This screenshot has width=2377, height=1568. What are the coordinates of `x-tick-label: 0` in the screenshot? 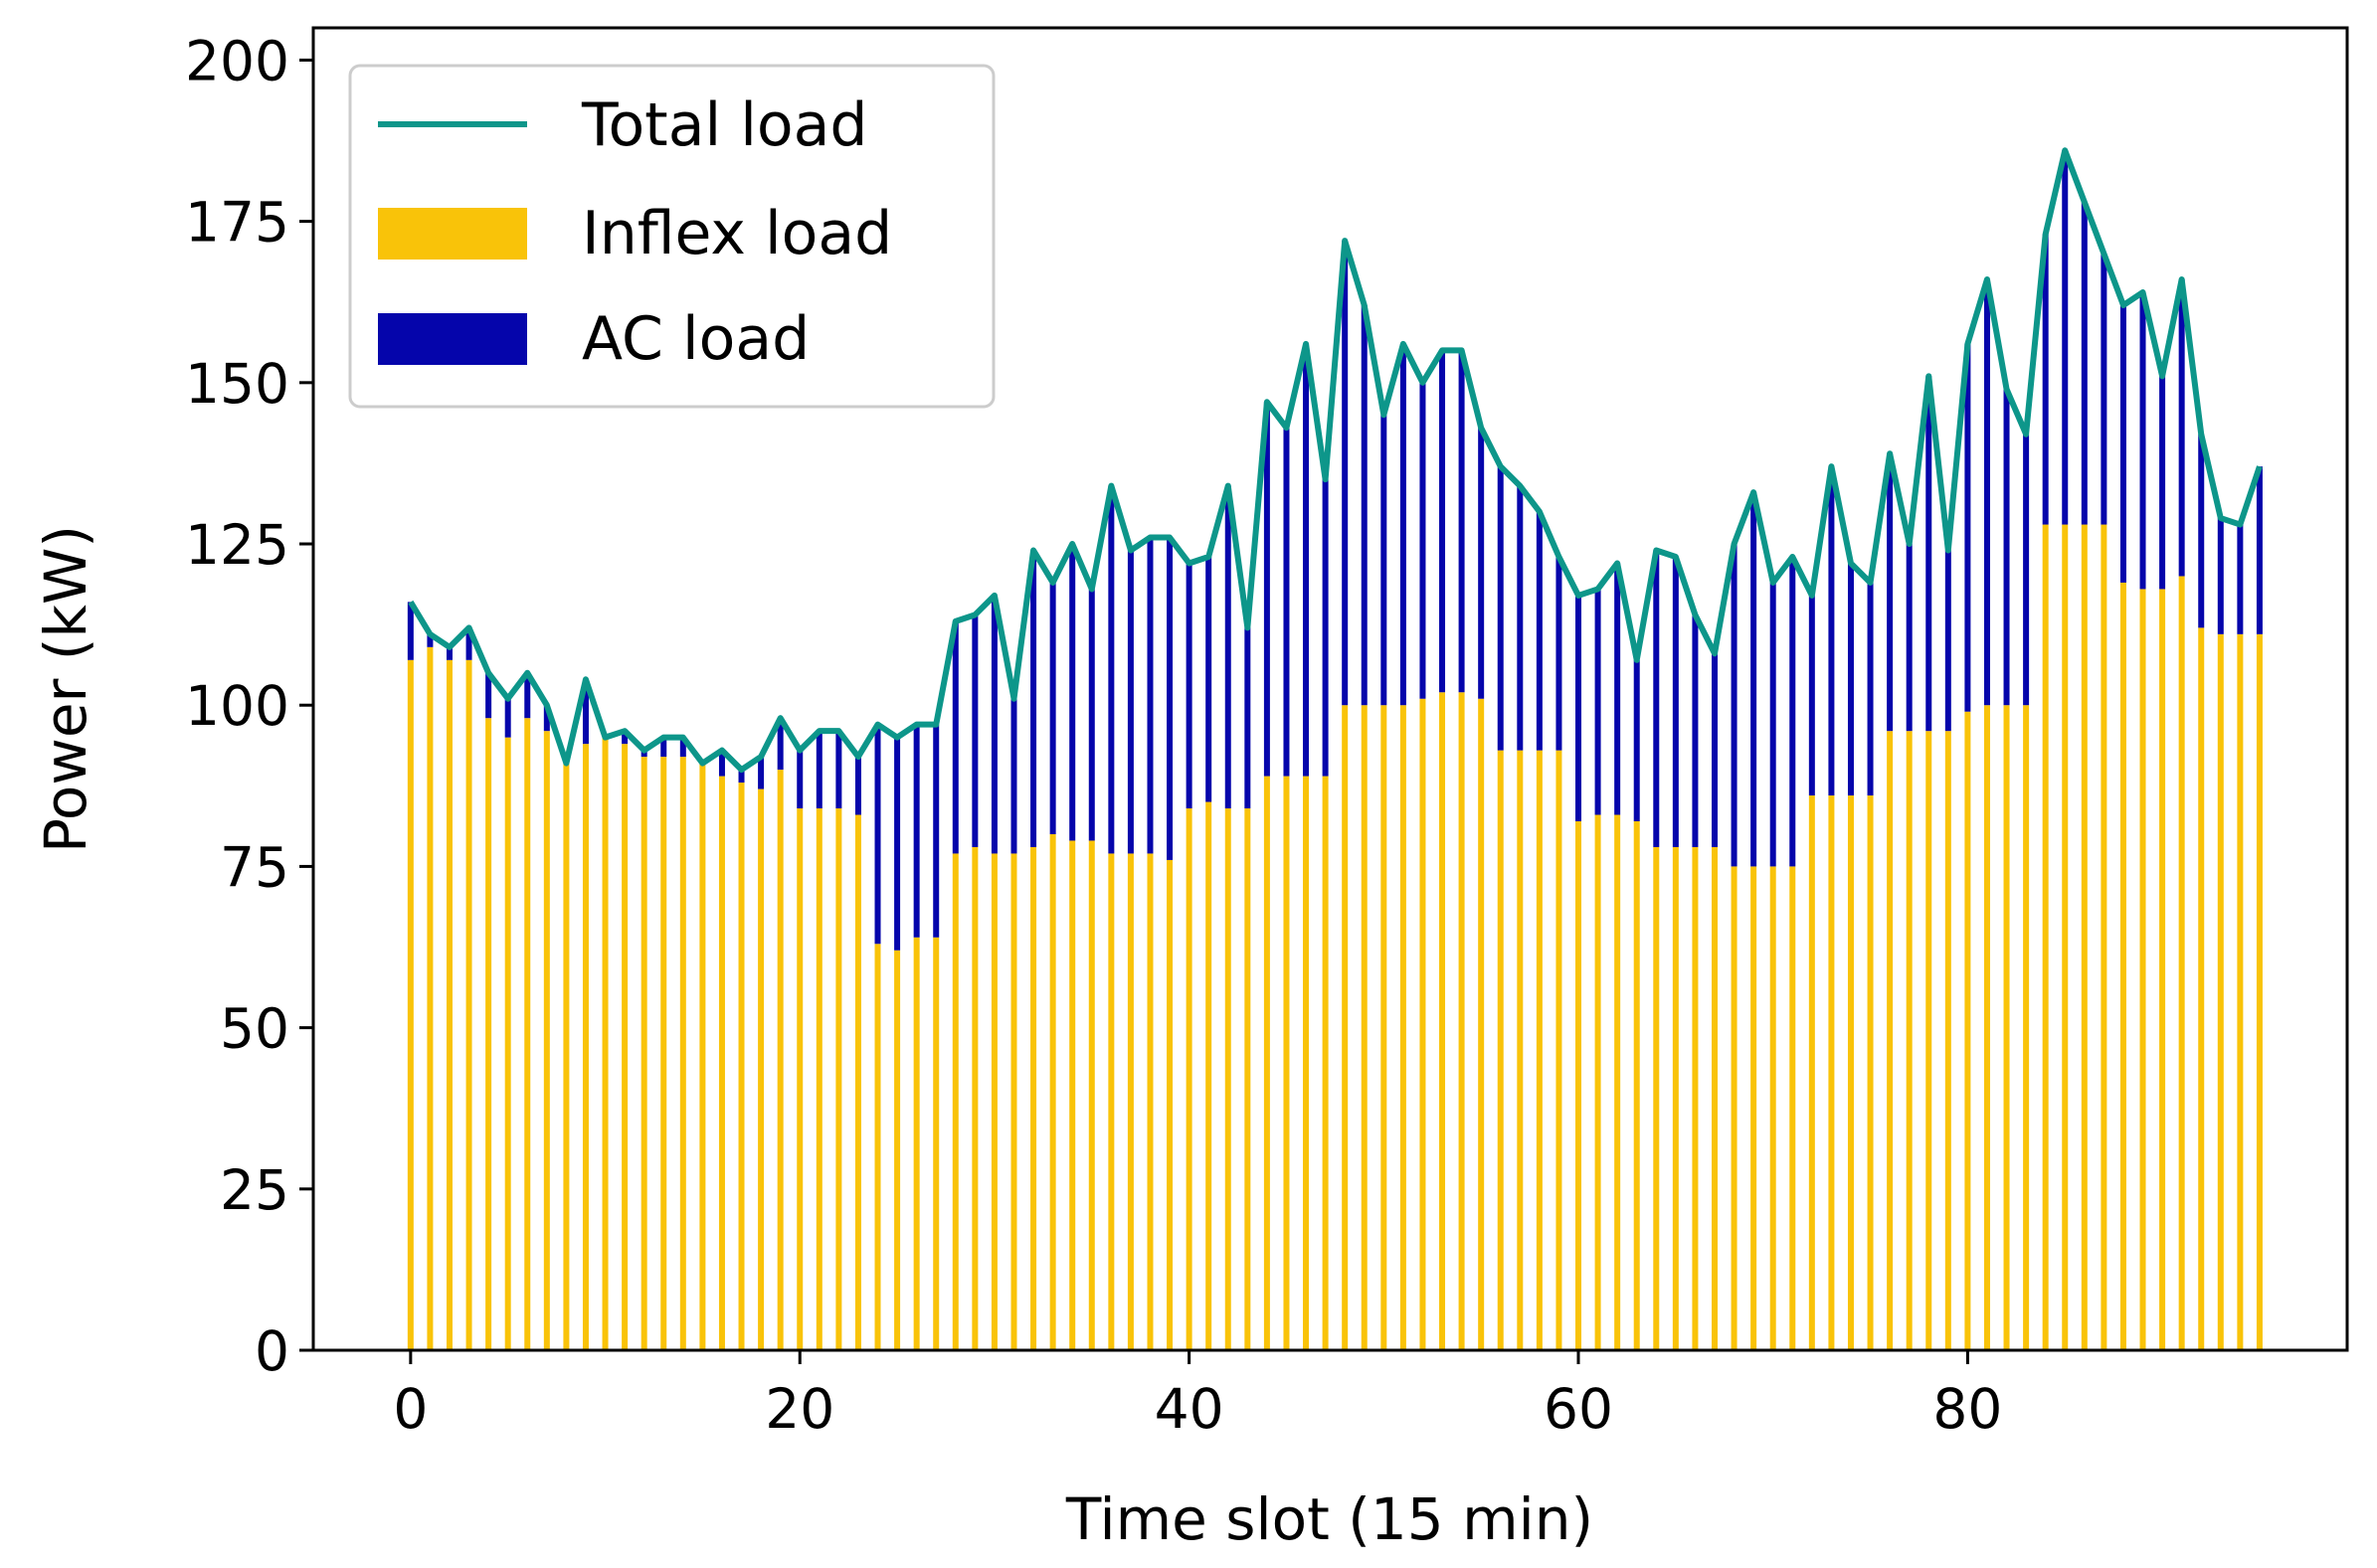 It's located at (410, 1409).